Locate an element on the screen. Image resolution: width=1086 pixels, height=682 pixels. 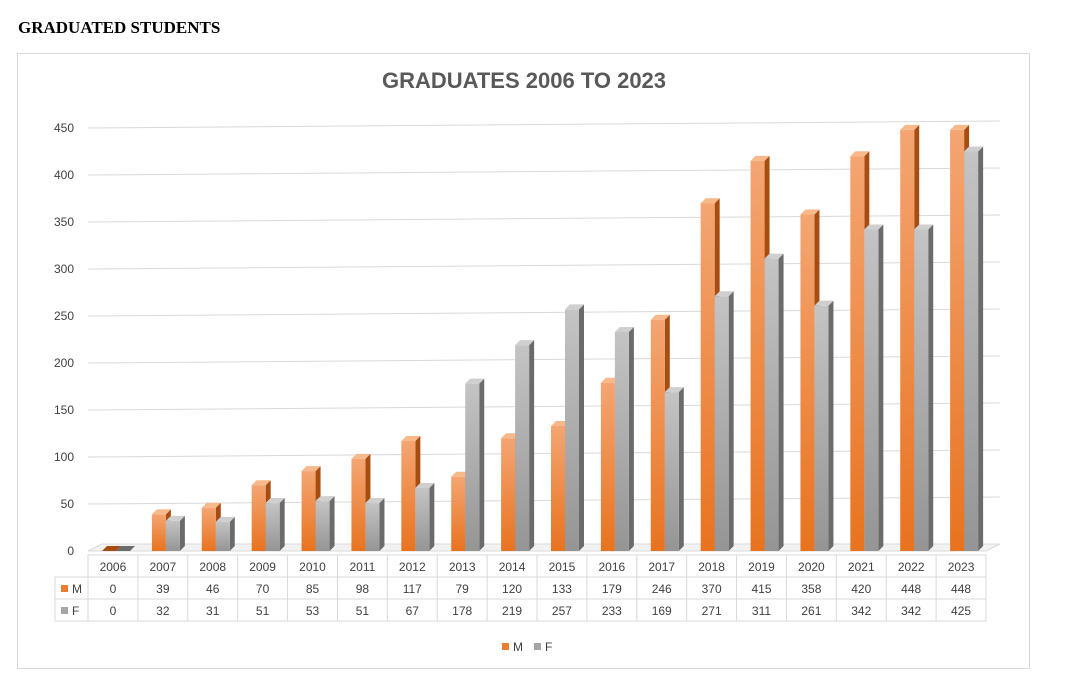
page-heading: GRADUATED STUDENTS is located at coordinates (119, 27).